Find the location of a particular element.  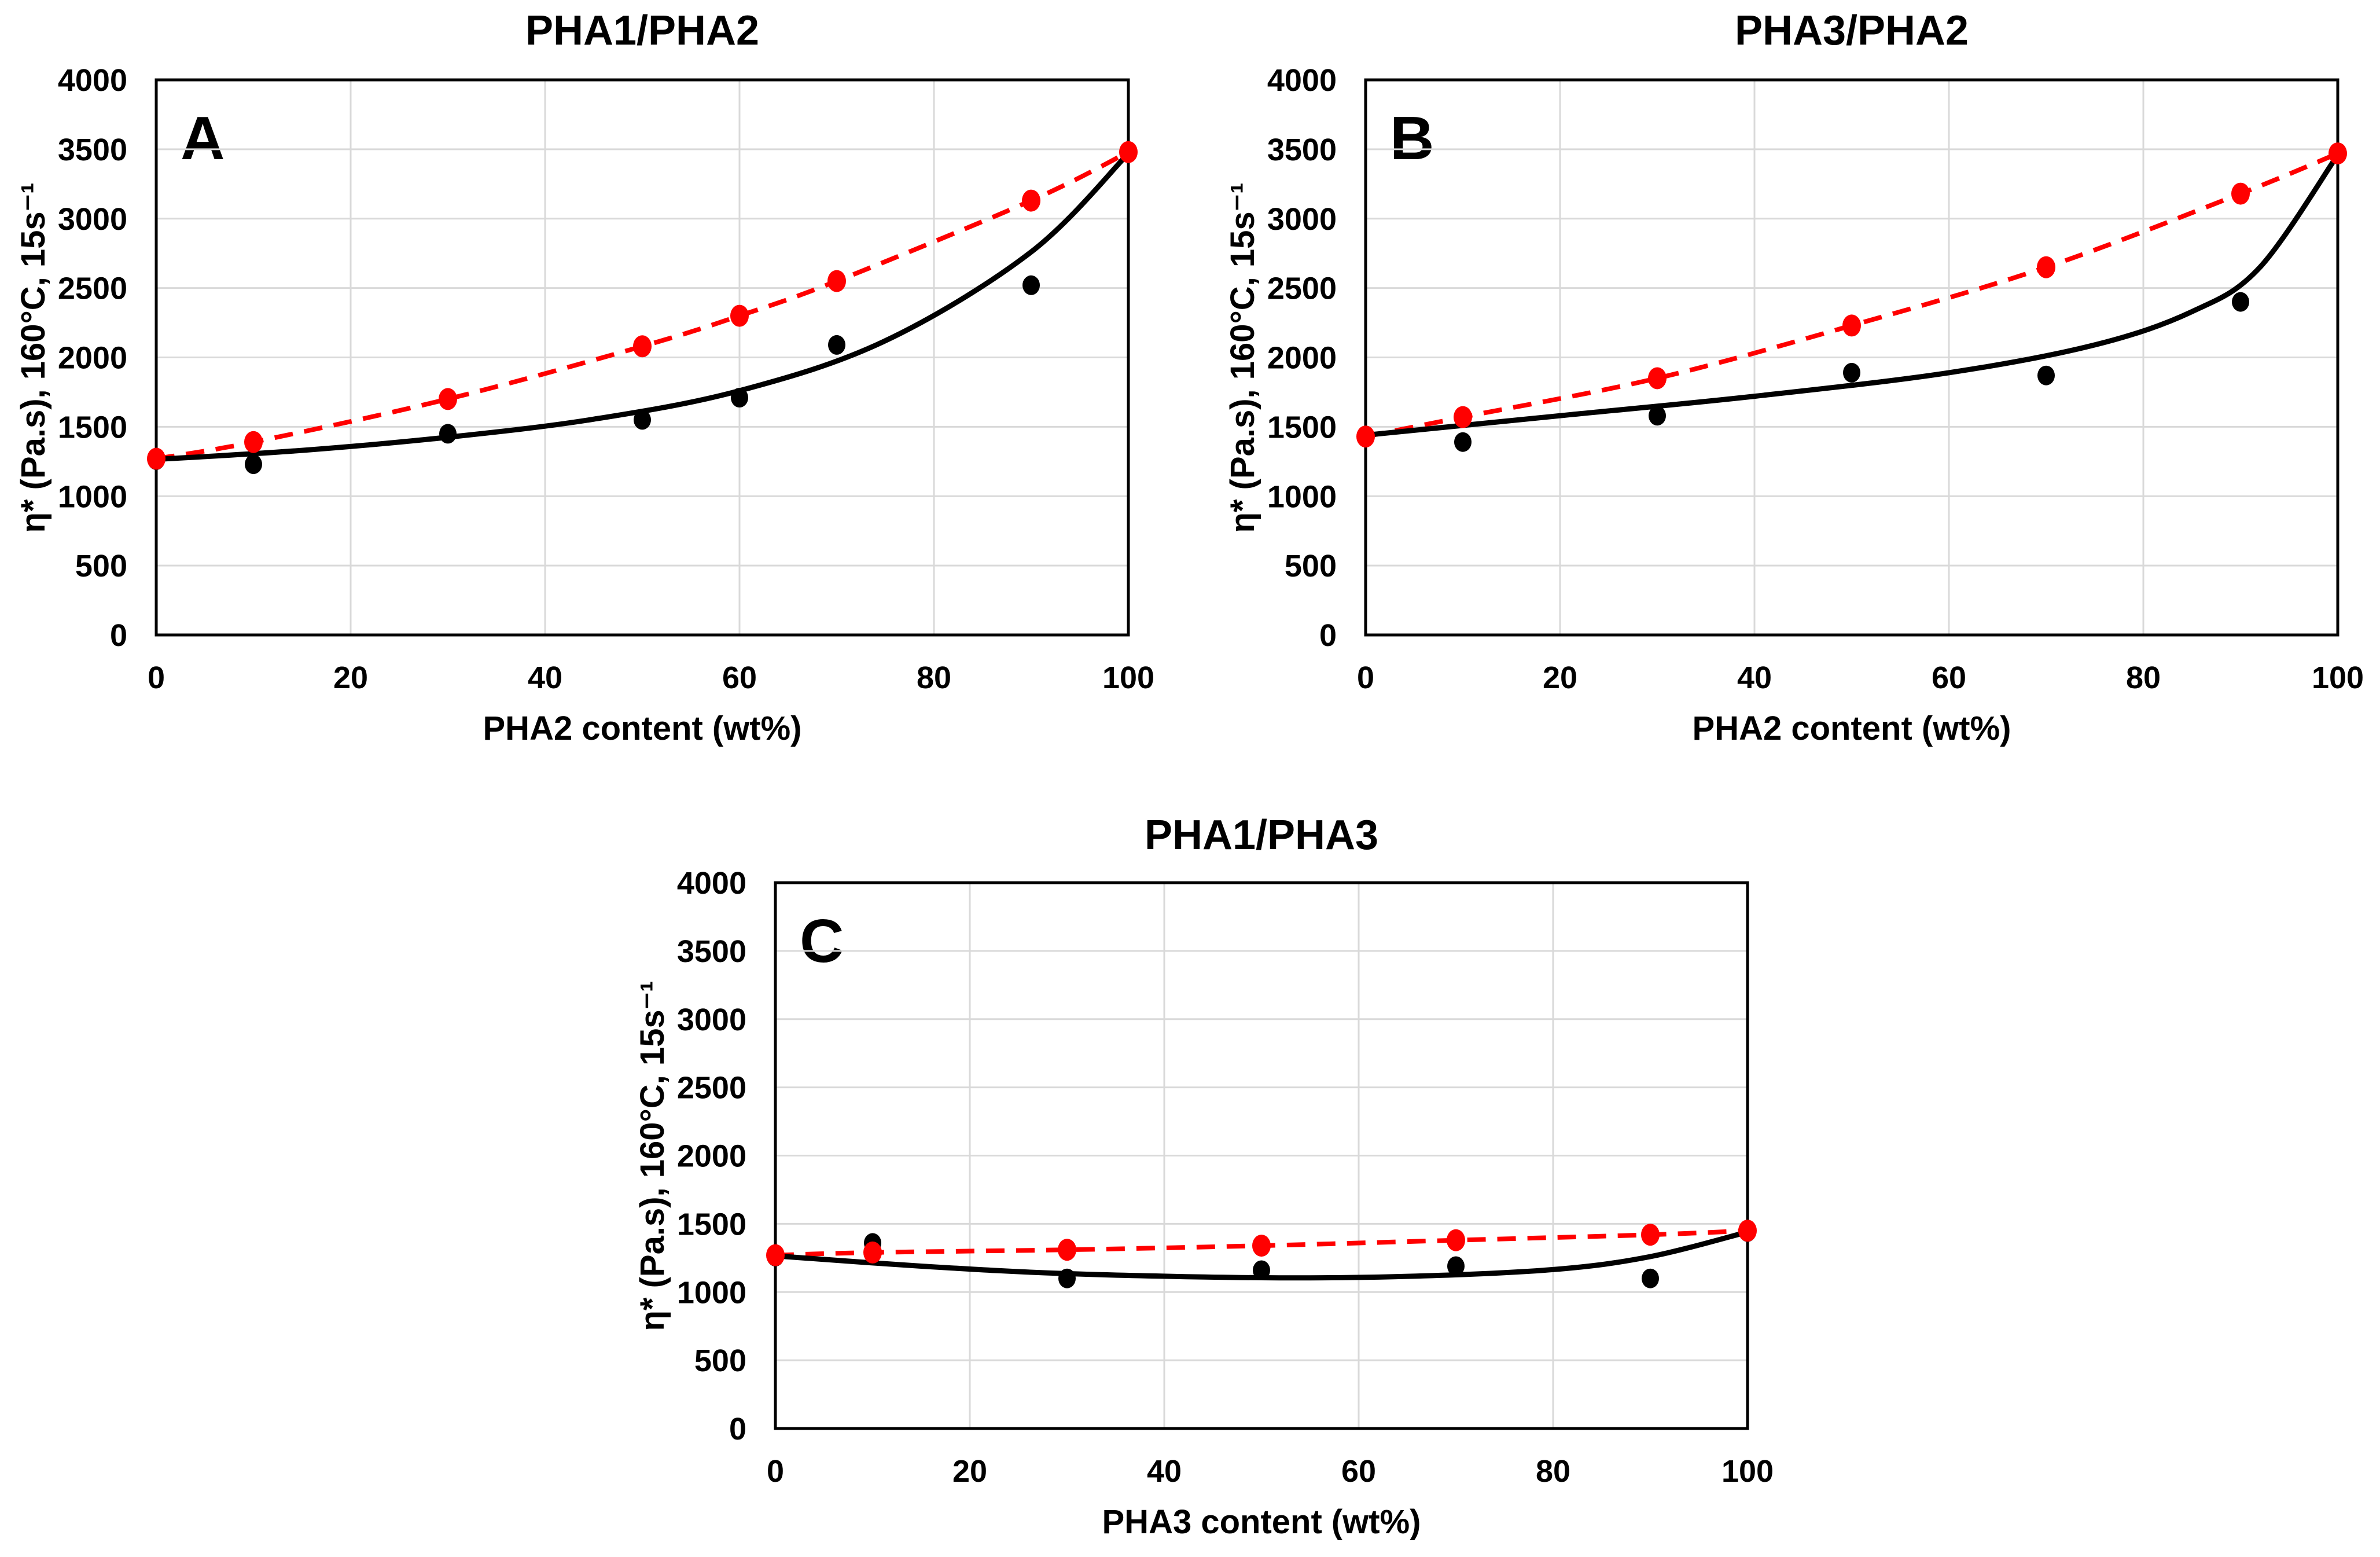

panel-letter: A is located at coordinates (203, 138).